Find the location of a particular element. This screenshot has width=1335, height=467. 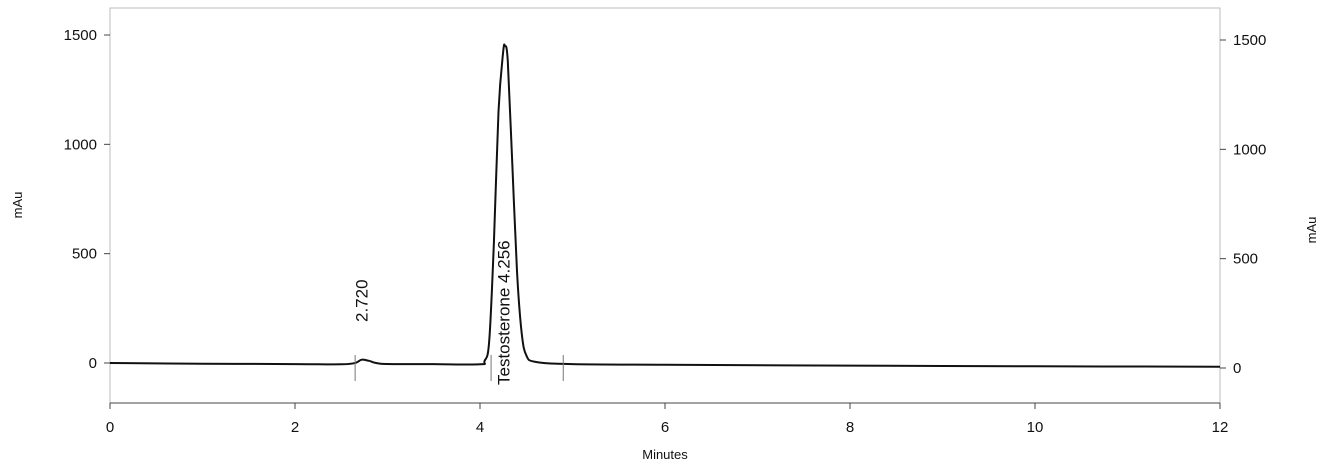

y-tick-label-left: 500 is located at coordinates (84, 254).